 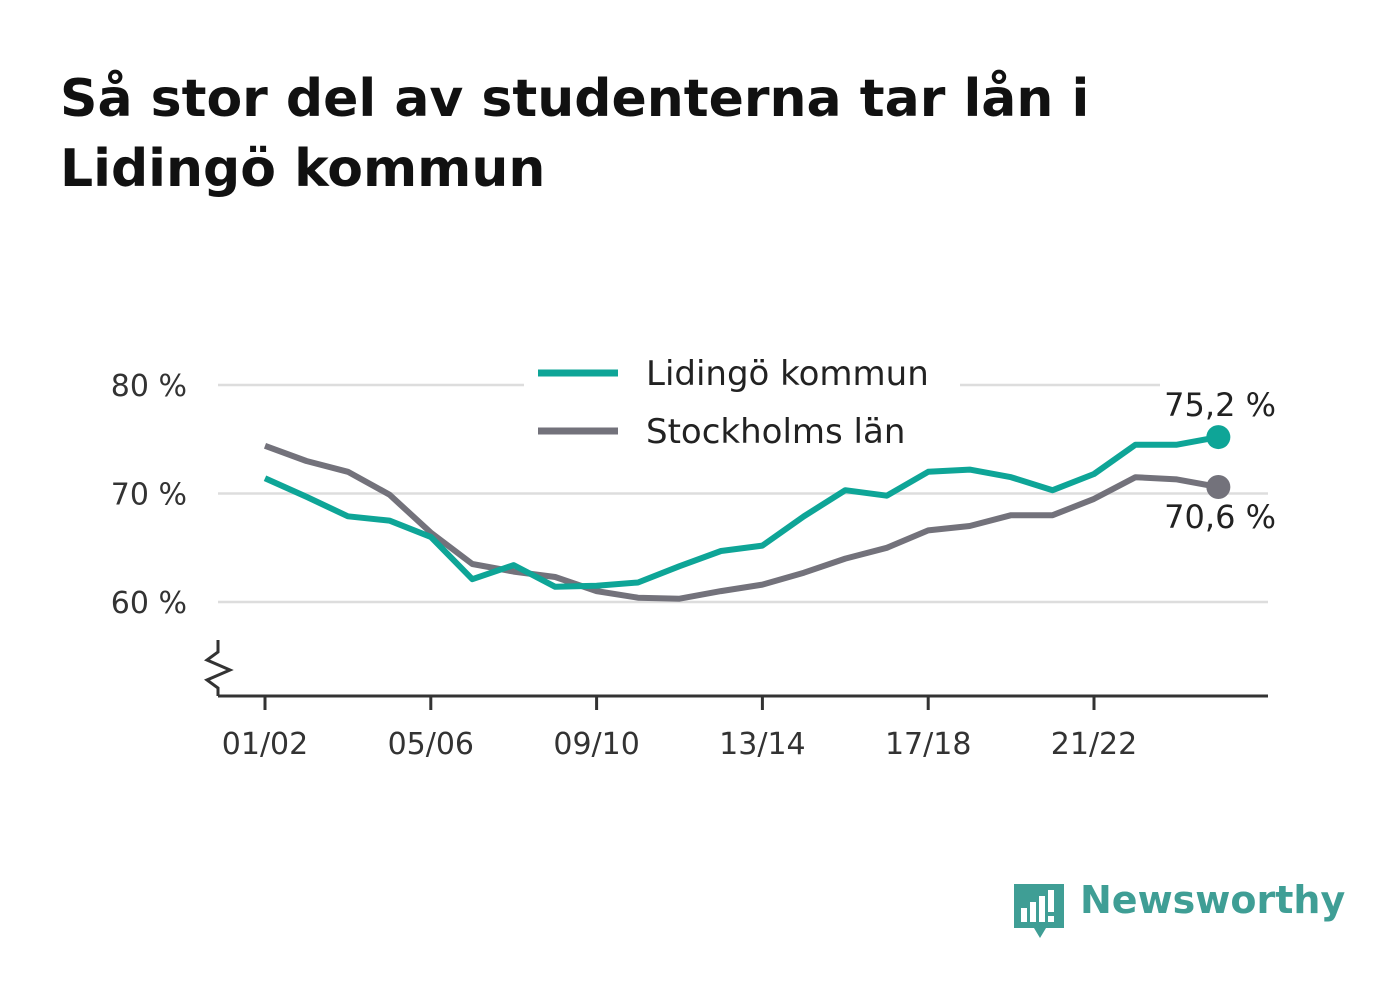 I want to click on end-label-1: 70,6 %, so click(x=1220, y=517).